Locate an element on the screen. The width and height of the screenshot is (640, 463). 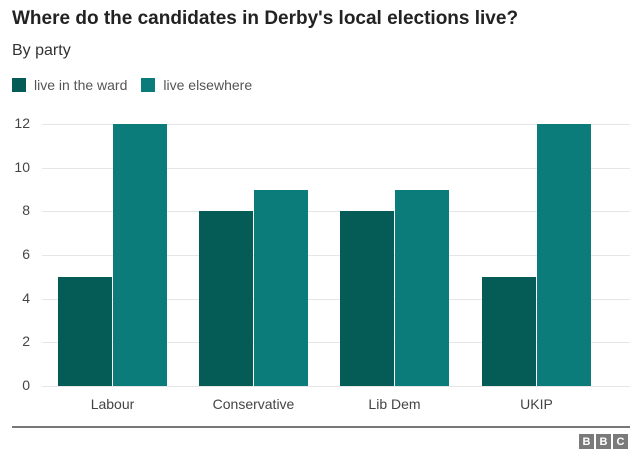
y-tick-label: 8 is located at coordinates (26, 210).